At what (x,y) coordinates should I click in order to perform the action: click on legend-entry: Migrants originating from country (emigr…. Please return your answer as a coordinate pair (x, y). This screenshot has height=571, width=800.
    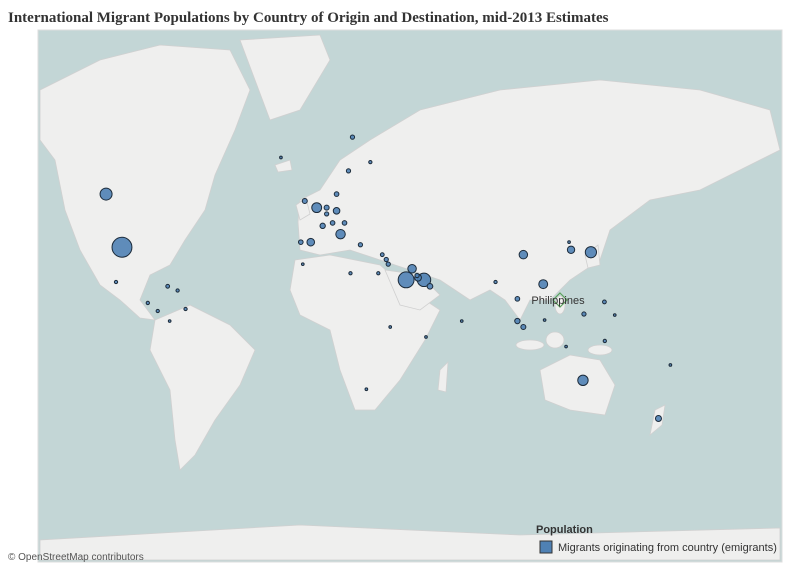
    Looking at the image, I should click on (667, 548).